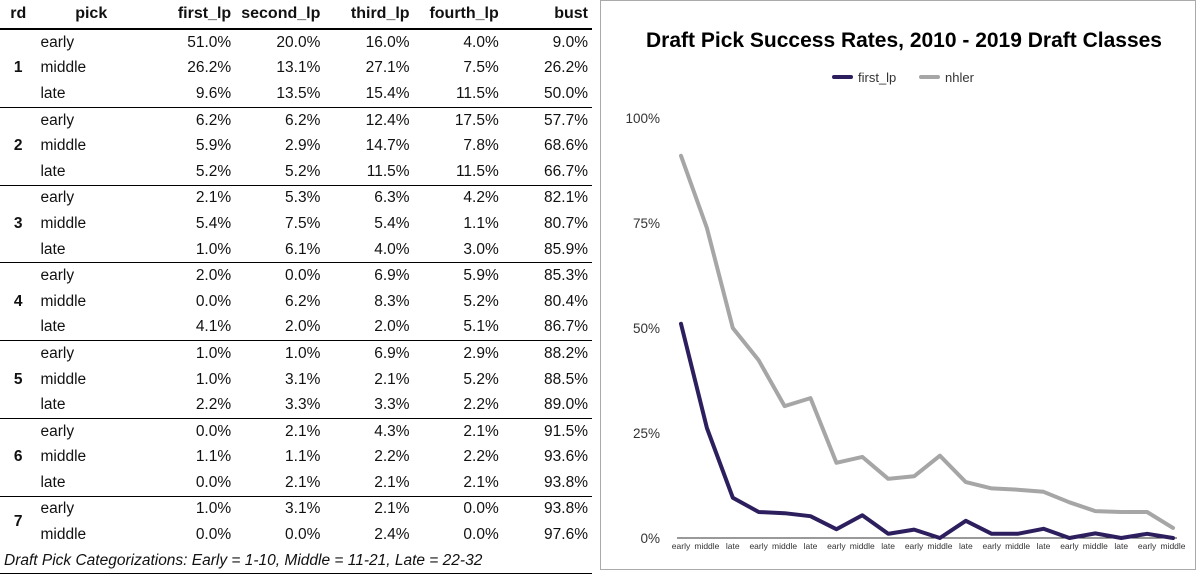 The height and width of the screenshot is (574, 1200). Describe the element at coordinates (642, 328) in the screenshot. I see `y-axis-ticks: 0% 25% 50% 75% 100%` at that location.